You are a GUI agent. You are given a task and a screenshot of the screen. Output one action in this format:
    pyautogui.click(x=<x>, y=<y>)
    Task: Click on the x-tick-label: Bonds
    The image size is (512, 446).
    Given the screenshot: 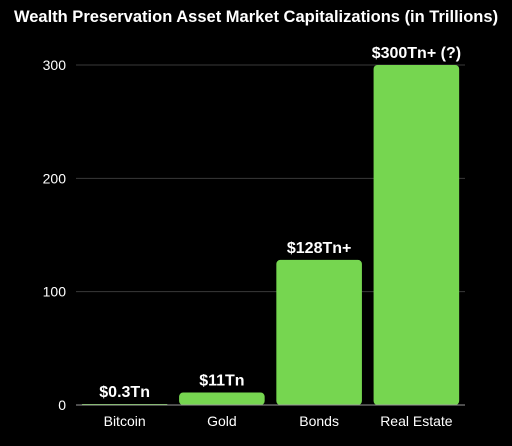 What is the action you would take?
    pyautogui.click(x=319, y=421)
    